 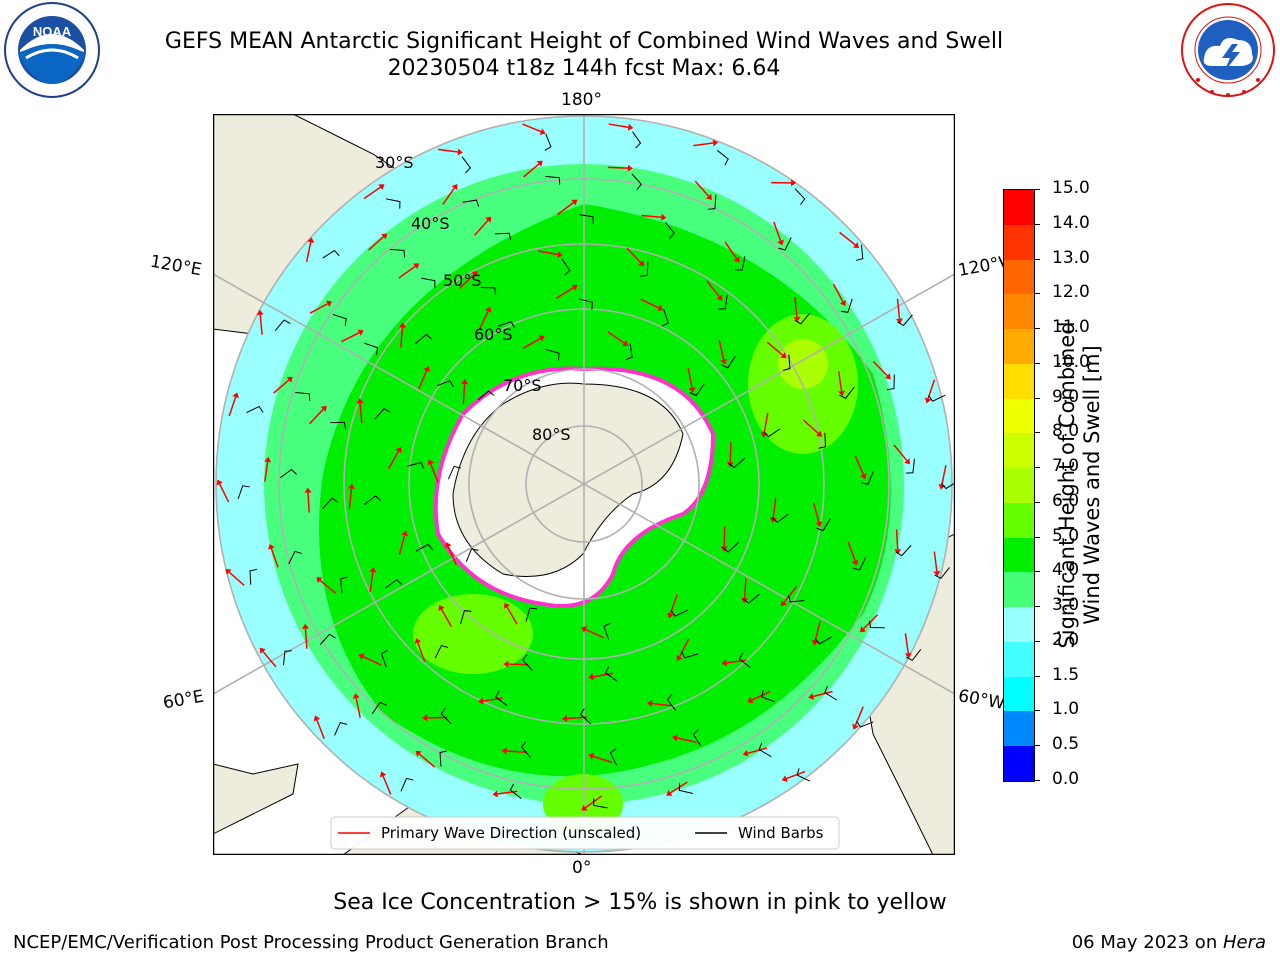 What do you see at coordinates (52, 50) in the screenshot?
I see `noaa-logo: NOAA` at bounding box center [52, 50].